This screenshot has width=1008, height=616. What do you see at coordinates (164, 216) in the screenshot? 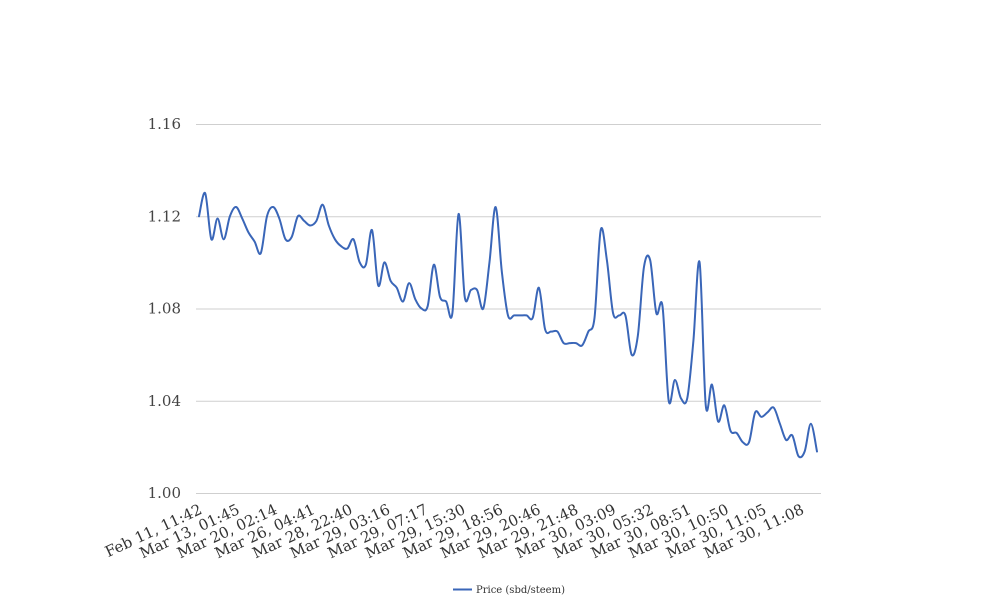
I see `y-tick-label: 1.12` at bounding box center [164, 216].